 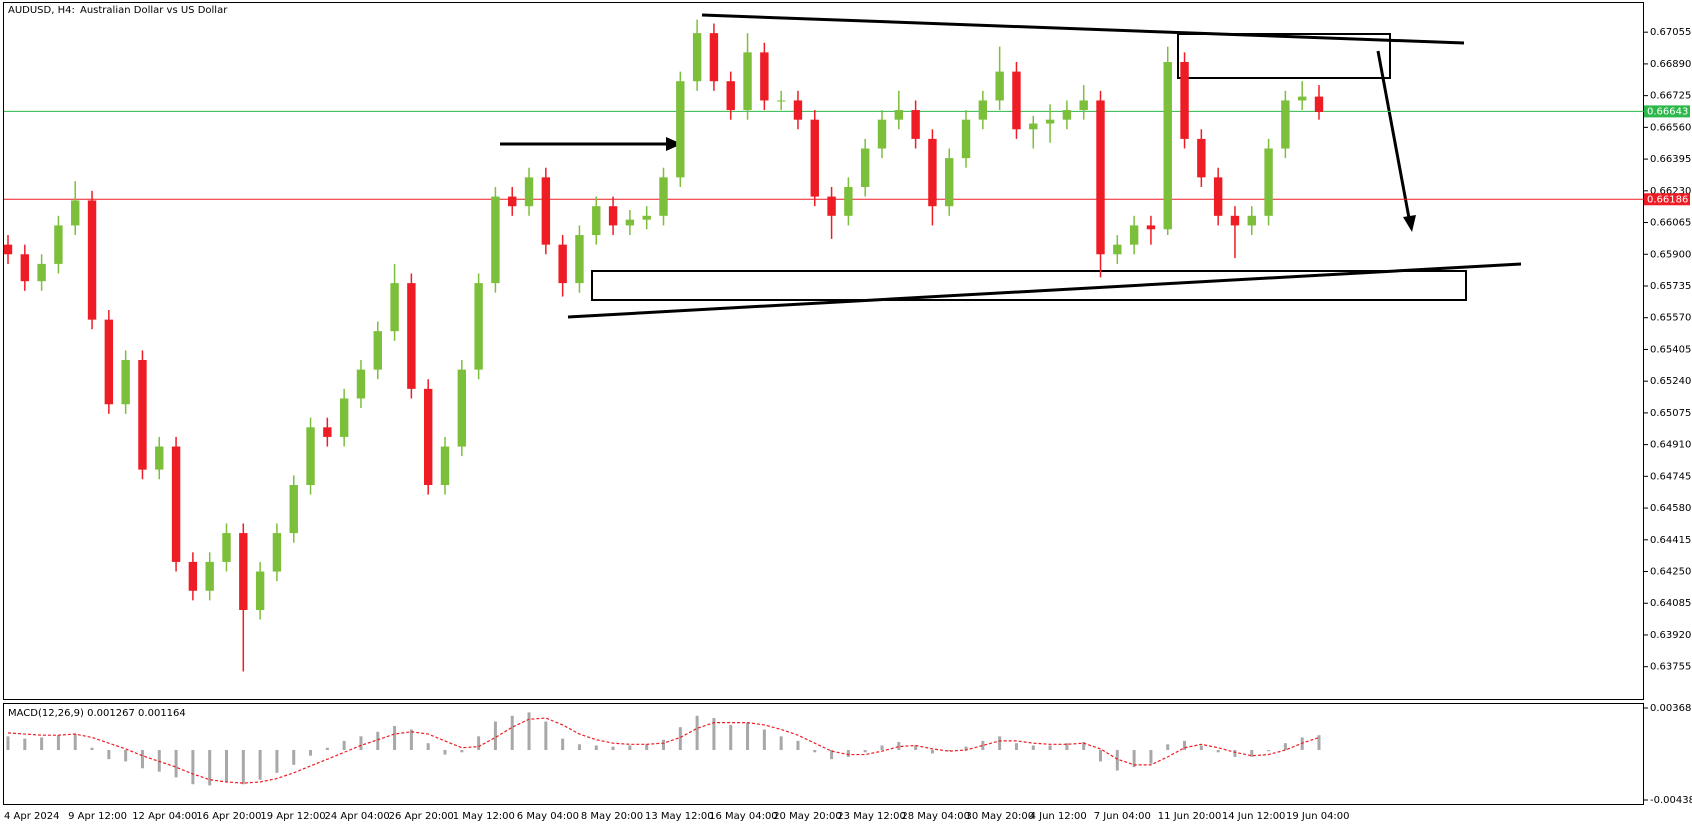 I want to click on y-tick-label: 0.63755, so click(x=1670, y=667).